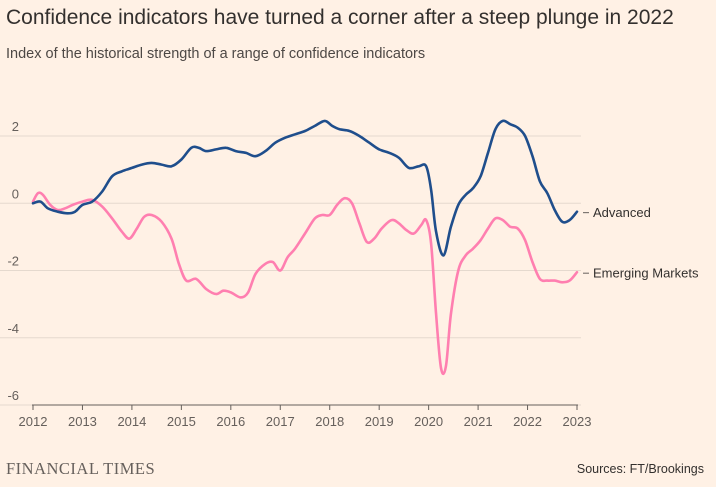 The width and height of the screenshot is (716, 487). What do you see at coordinates (13, 395) in the screenshot?
I see `y-tick-label: -6` at bounding box center [13, 395].